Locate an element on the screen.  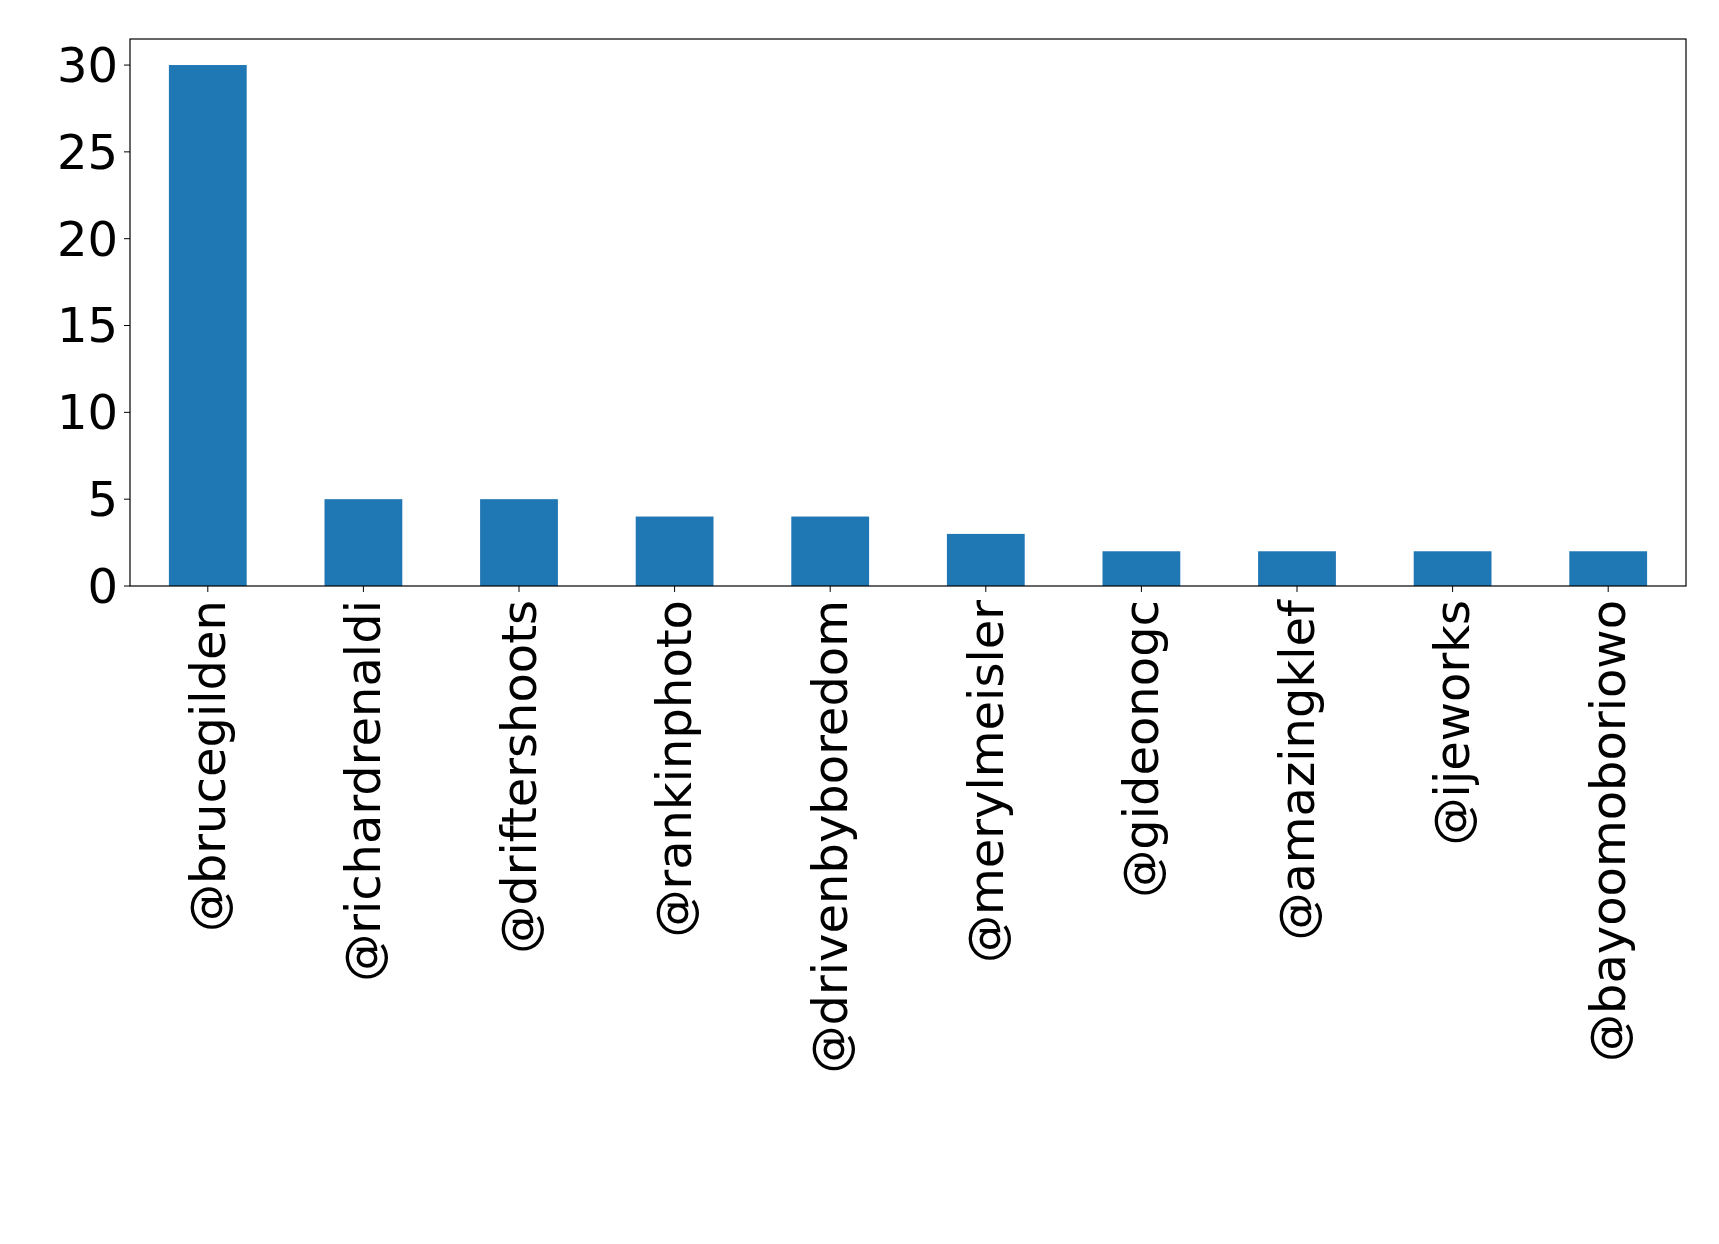
x-tick-label: @brucegilden is located at coordinates (207, 766).